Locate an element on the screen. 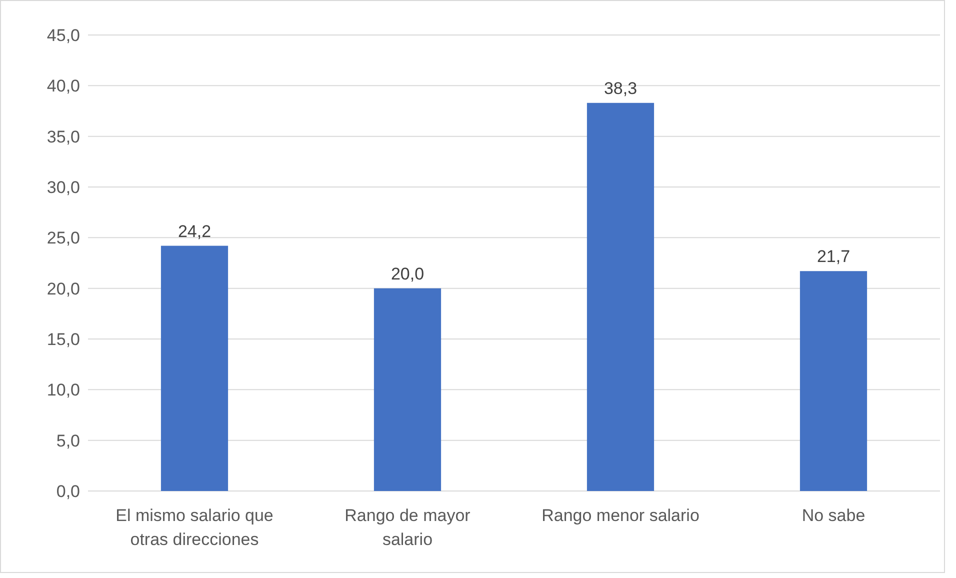  data-label: 38,3 is located at coordinates (621, 88).